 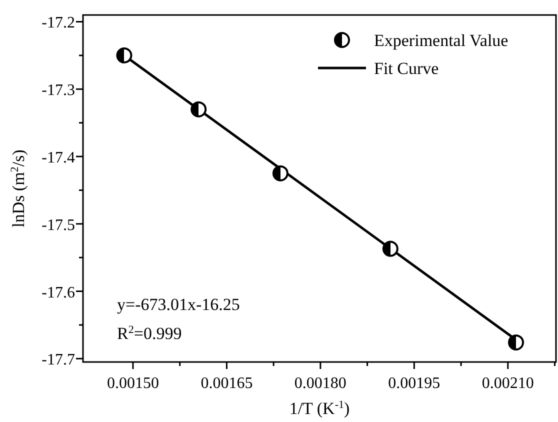 I want to click on x-axis-title: 1/T (K$^{-1}$), so click(x=319, y=408).